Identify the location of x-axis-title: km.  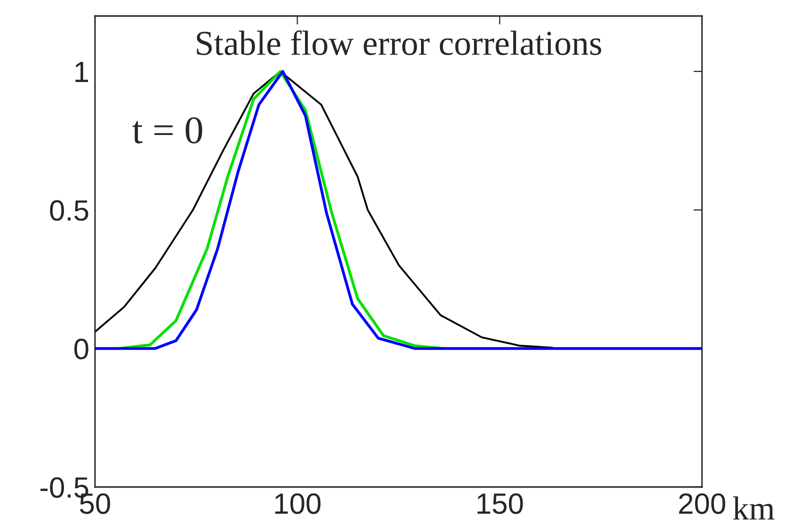
(753, 508).